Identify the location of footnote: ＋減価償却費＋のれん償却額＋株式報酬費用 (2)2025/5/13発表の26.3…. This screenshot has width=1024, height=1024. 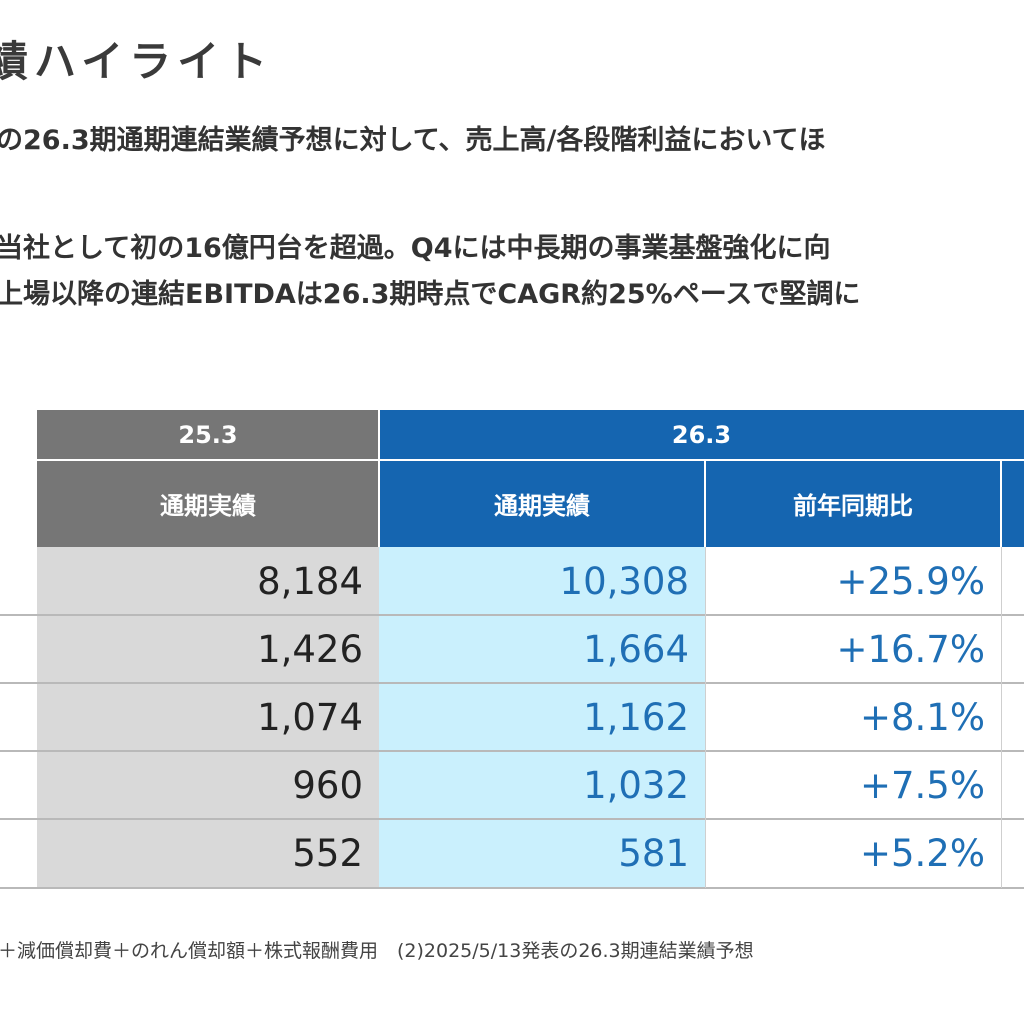
(377, 951).